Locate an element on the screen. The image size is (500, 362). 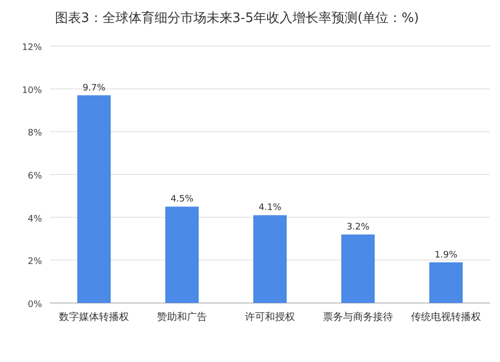
y-tick-label: 6% is located at coordinates (35, 177).